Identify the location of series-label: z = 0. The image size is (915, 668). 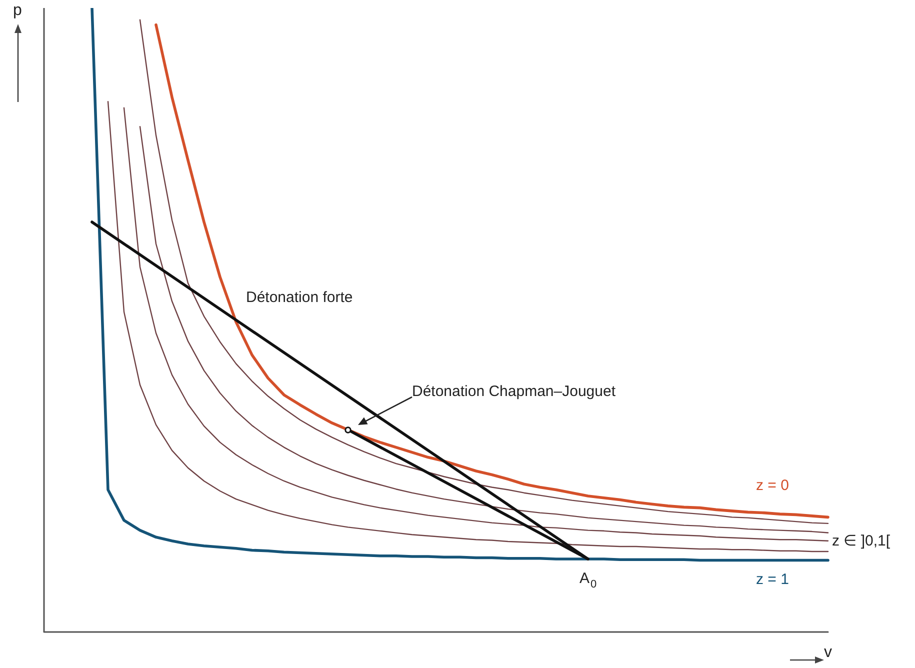
(772, 485).